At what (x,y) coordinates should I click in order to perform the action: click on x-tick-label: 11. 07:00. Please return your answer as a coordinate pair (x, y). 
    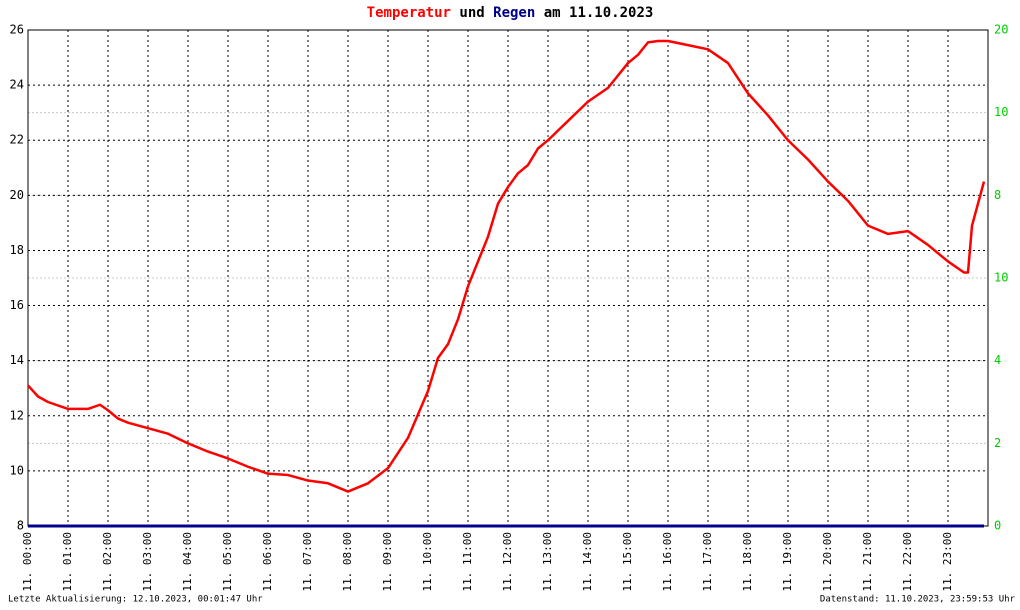
    Looking at the image, I should click on (307, 562).